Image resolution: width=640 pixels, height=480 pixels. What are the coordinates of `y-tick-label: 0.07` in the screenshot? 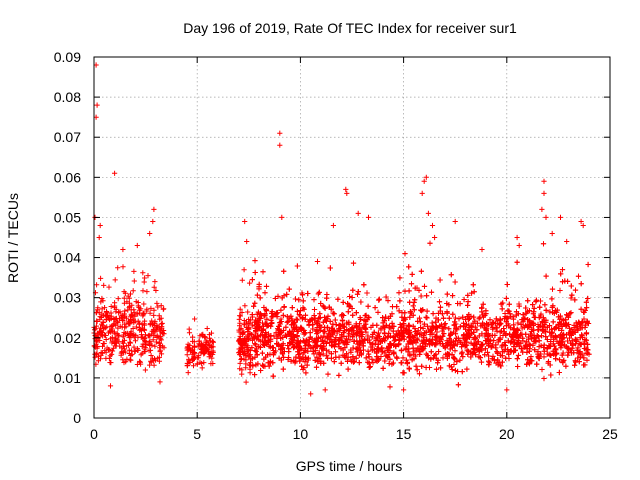 It's located at (67, 137).